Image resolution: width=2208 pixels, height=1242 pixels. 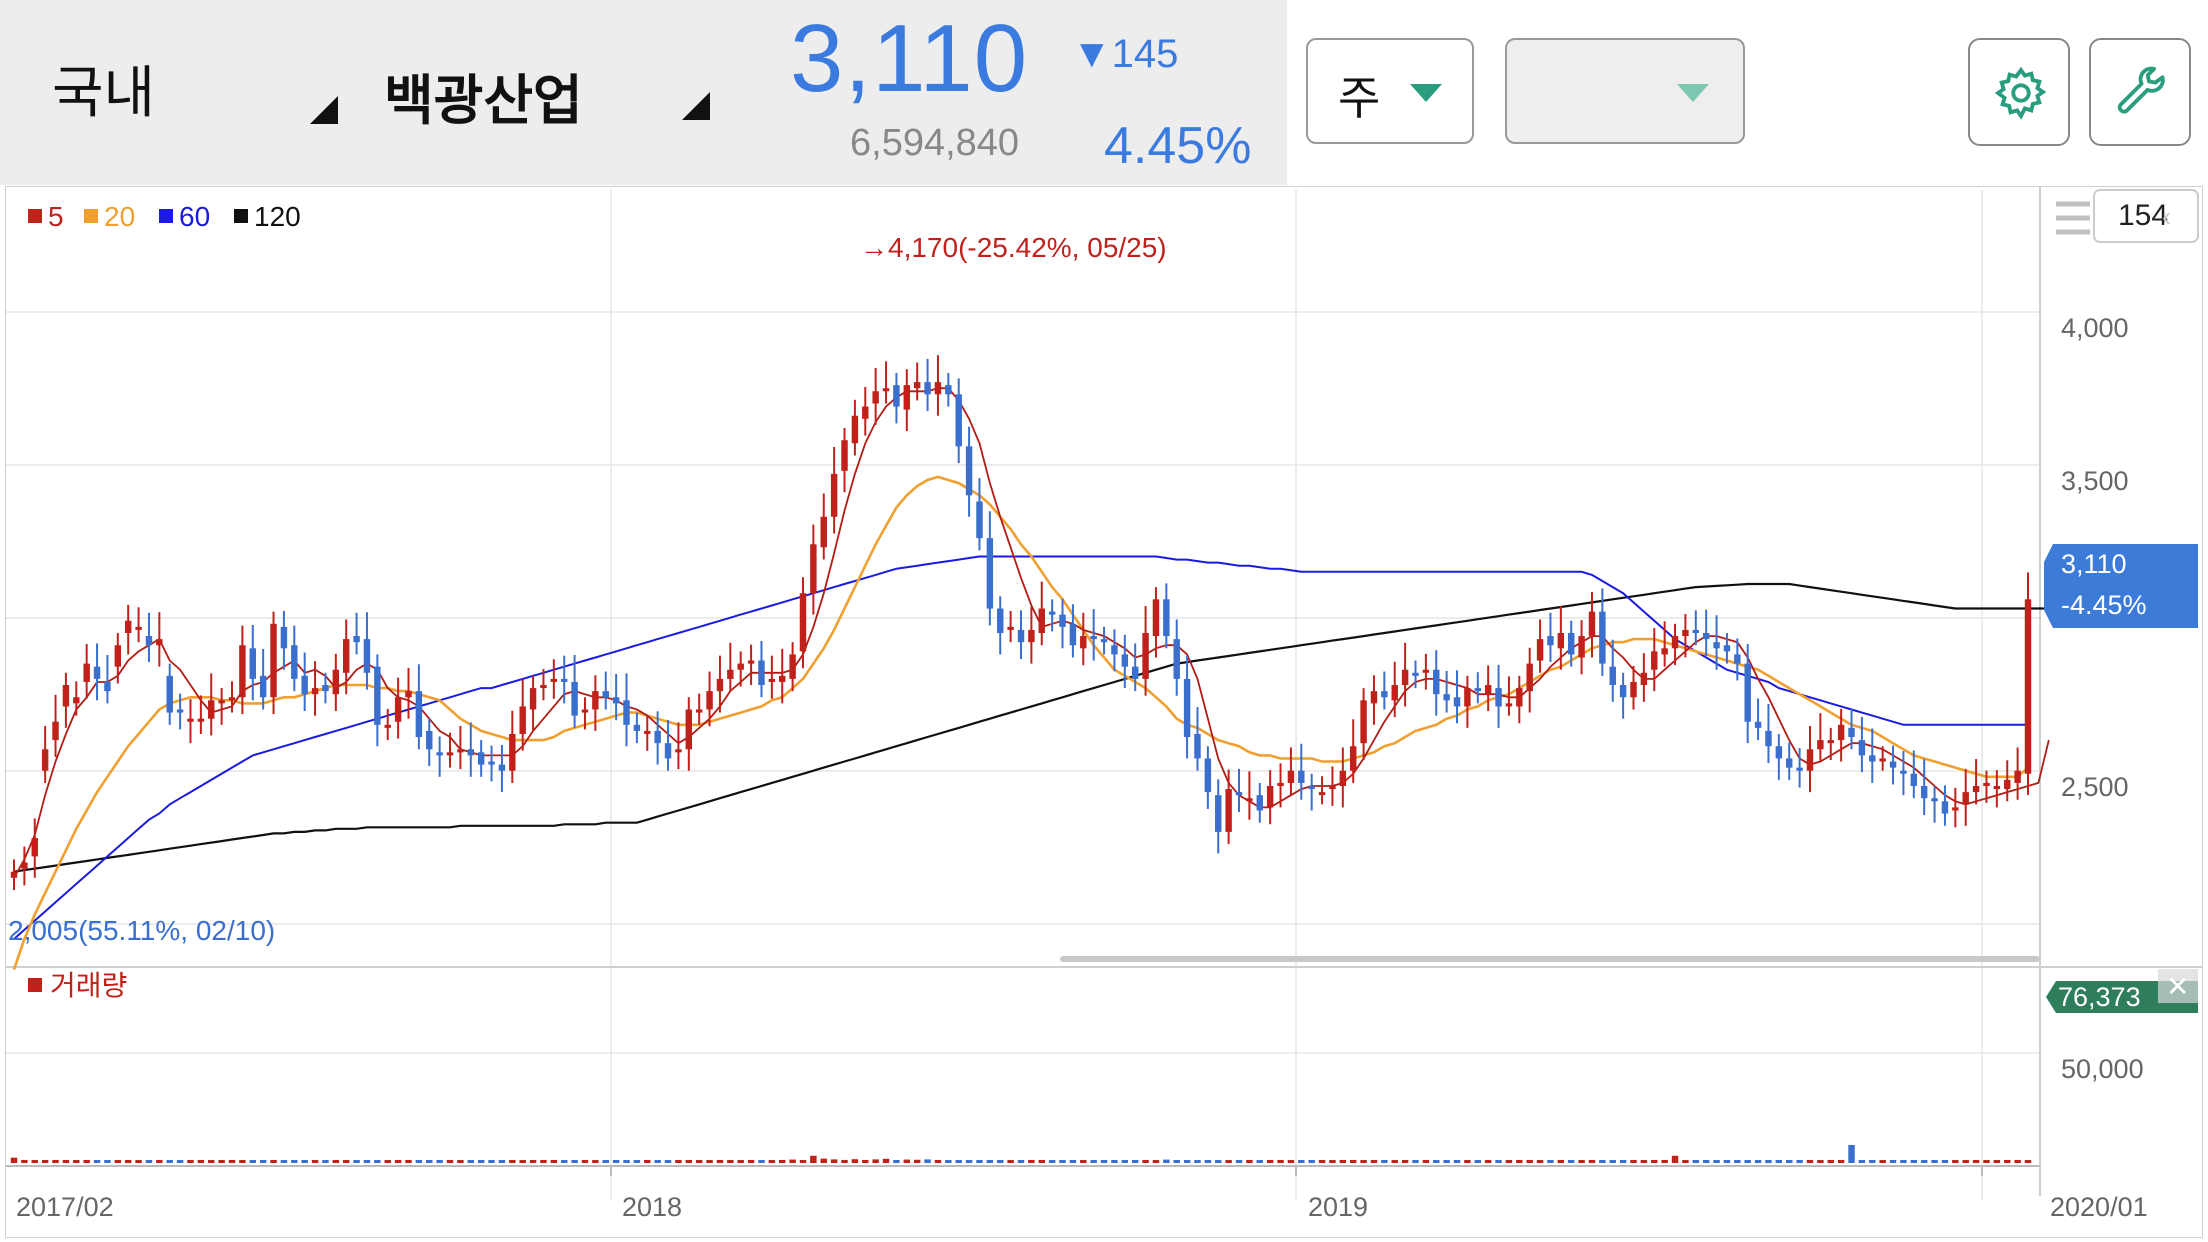 I want to click on volume-panel-close, so click(x=2178, y=986).